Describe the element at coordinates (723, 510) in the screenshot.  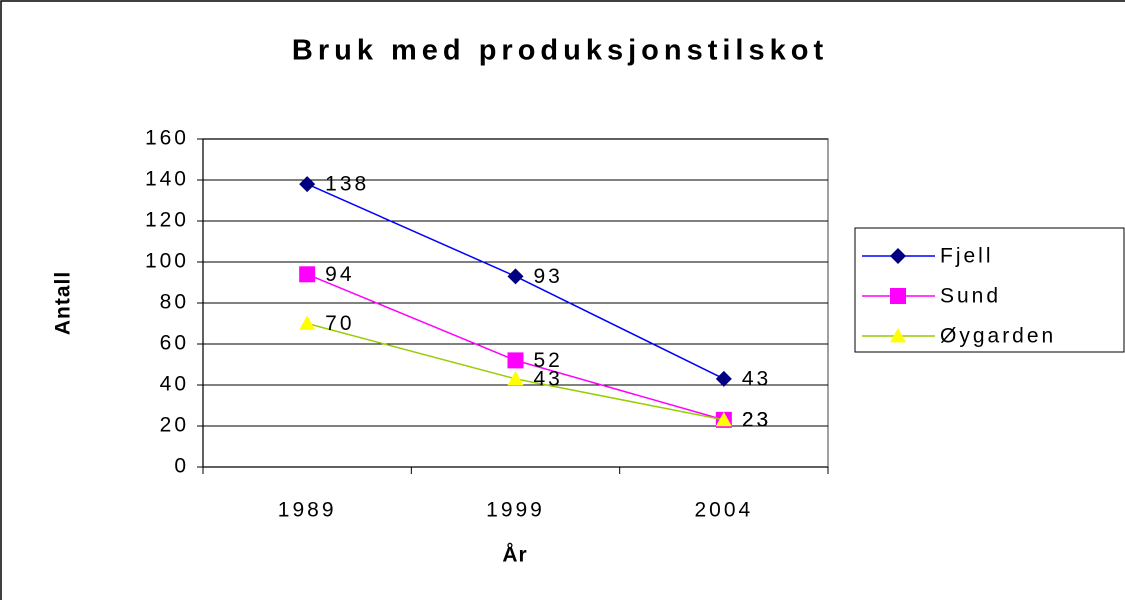
I see `x-tick-label: 2004` at that location.